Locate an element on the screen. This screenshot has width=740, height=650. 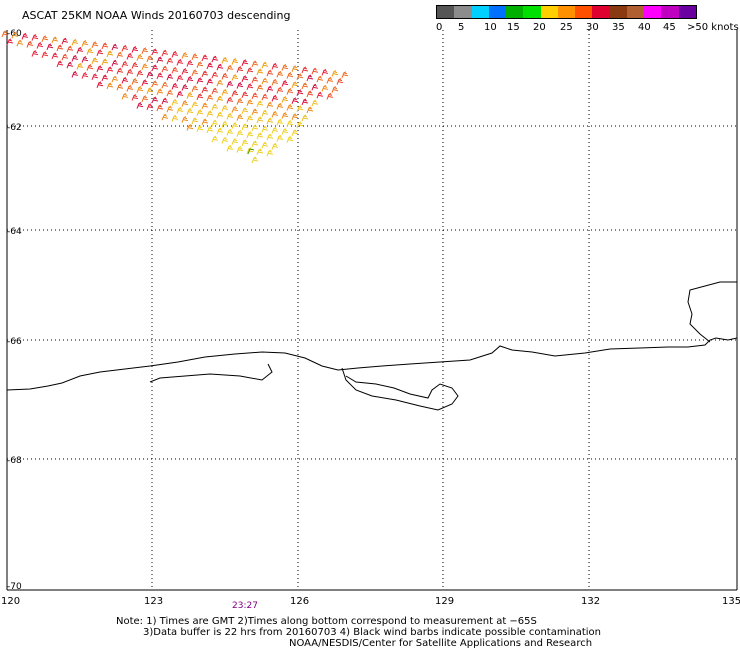
coastline-east is located at coordinates (712, 312).